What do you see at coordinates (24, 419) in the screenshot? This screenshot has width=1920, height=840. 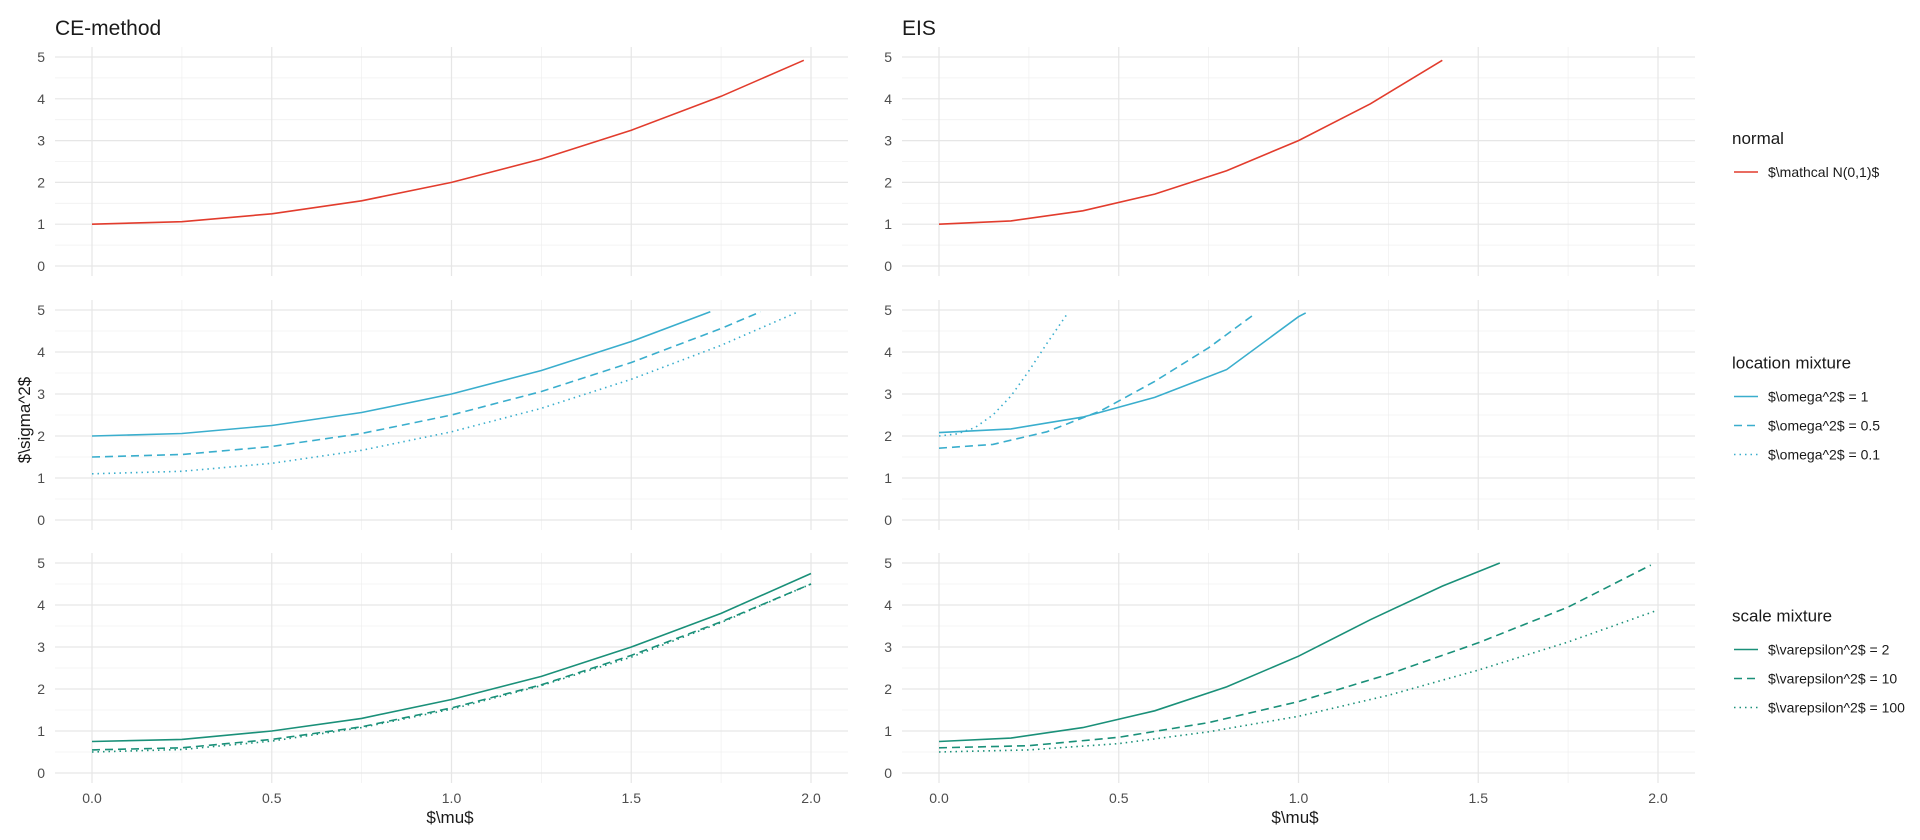 I see `y-axis-title: $\sigma^2$` at bounding box center [24, 419].